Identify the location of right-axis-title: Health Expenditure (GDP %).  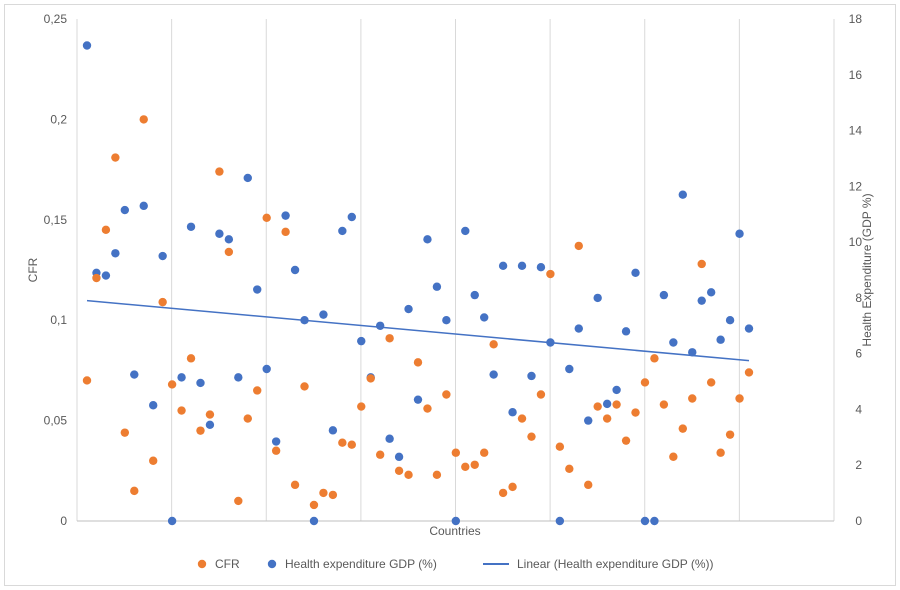
(867, 269).